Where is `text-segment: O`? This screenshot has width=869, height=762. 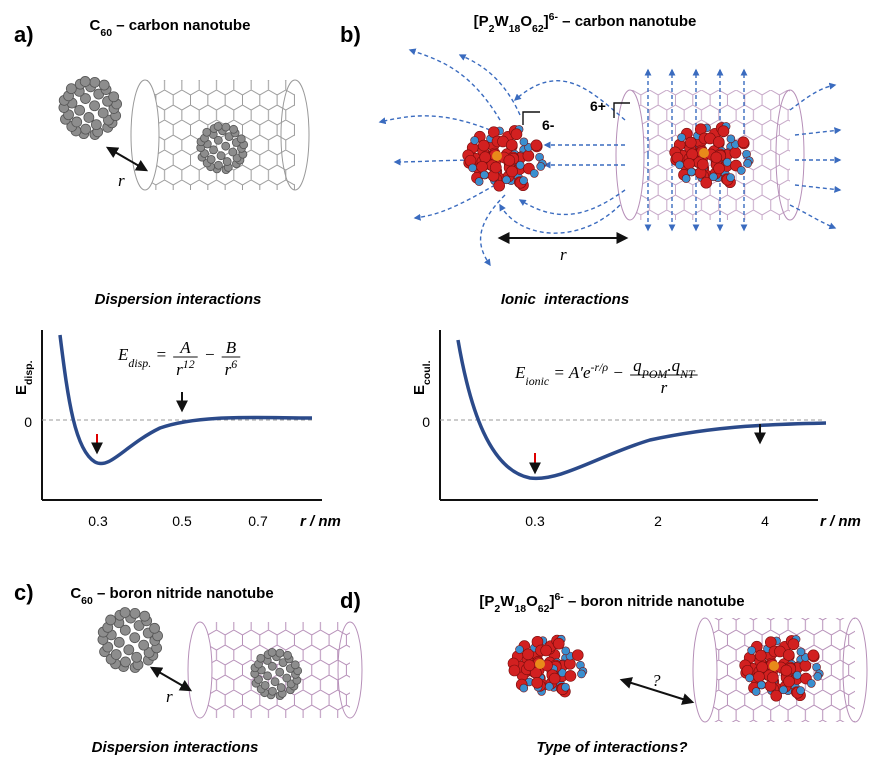
text-segment: O is located at coordinates (532, 601).